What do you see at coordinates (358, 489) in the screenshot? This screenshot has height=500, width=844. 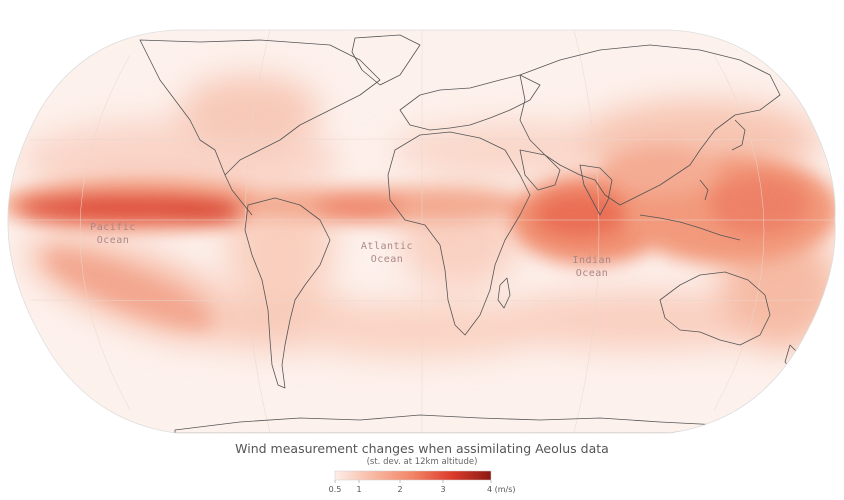 I see `legend-tick-label: 1` at bounding box center [358, 489].